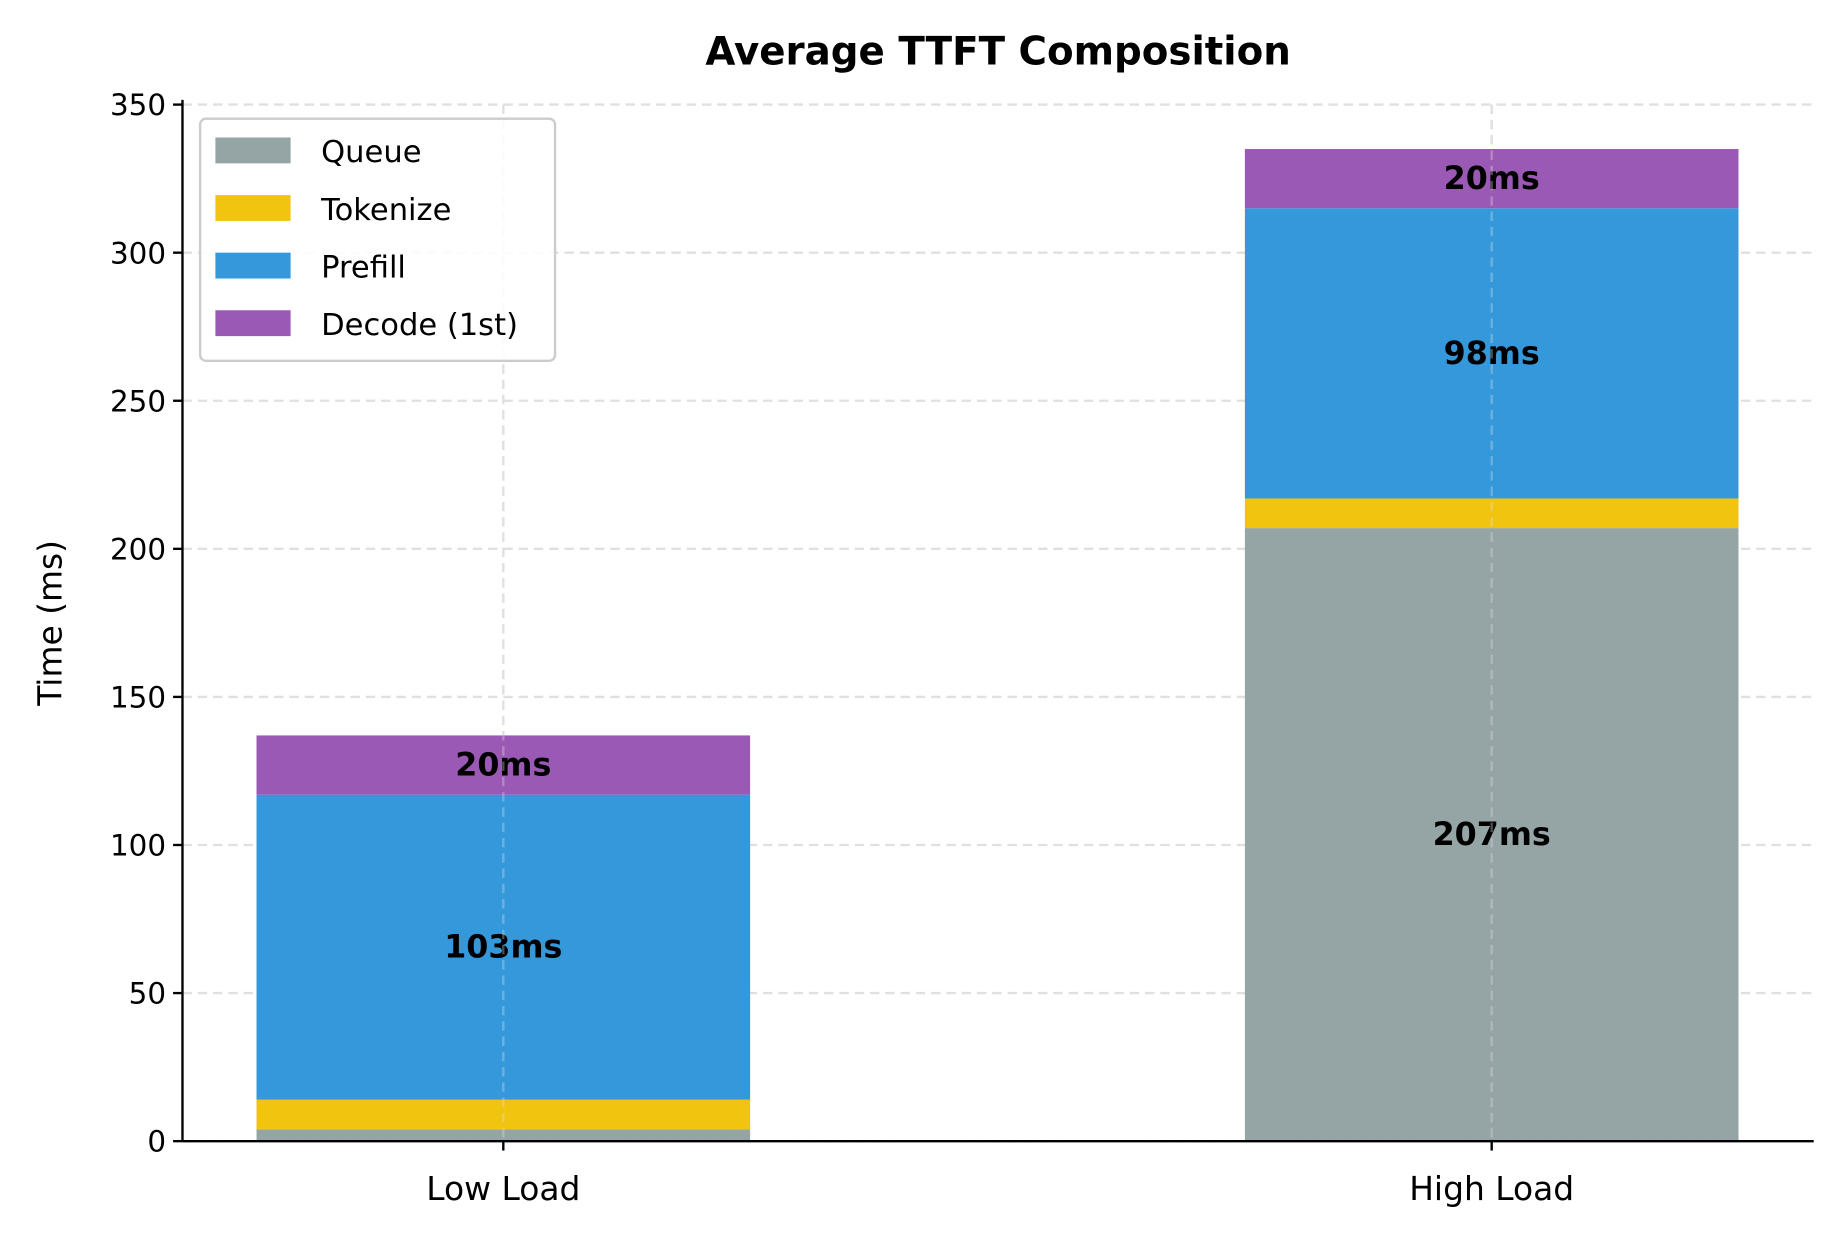 Image resolution: width=1834 pixels, height=1234 pixels. What do you see at coordinates (138, 401) in the screenshot?
I see `y-tick-label: 250` at bounding box center [138, 401].